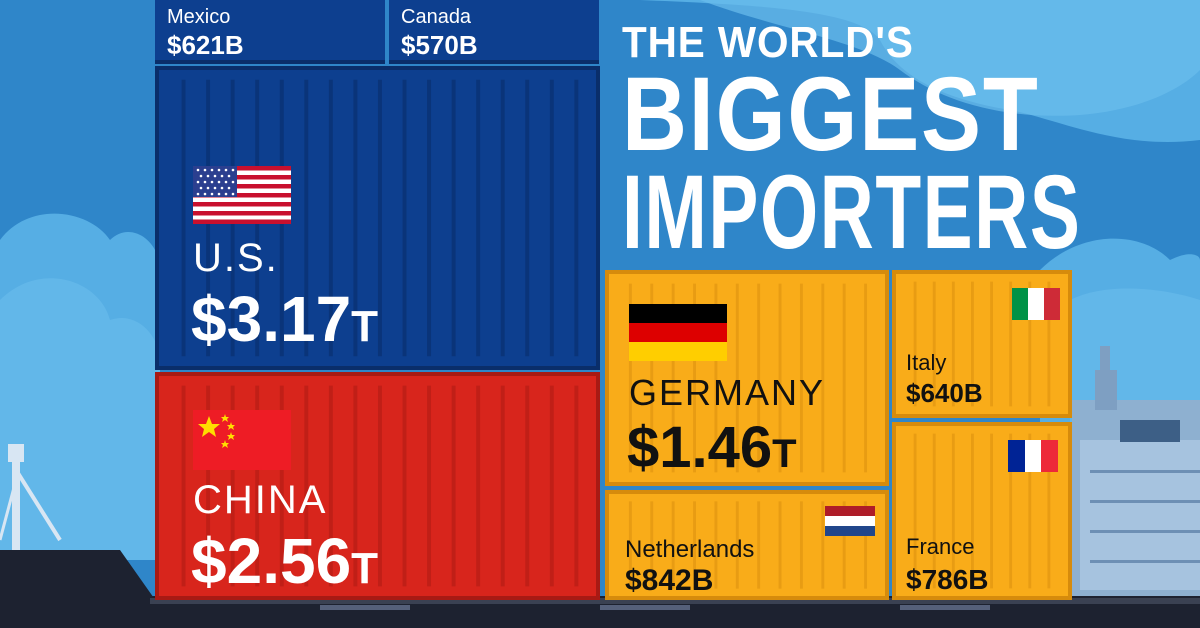  What do you see at coordinates (926, 362) in the screenshot?
I see `country-name: Italy` at bounding box center [926, 362].